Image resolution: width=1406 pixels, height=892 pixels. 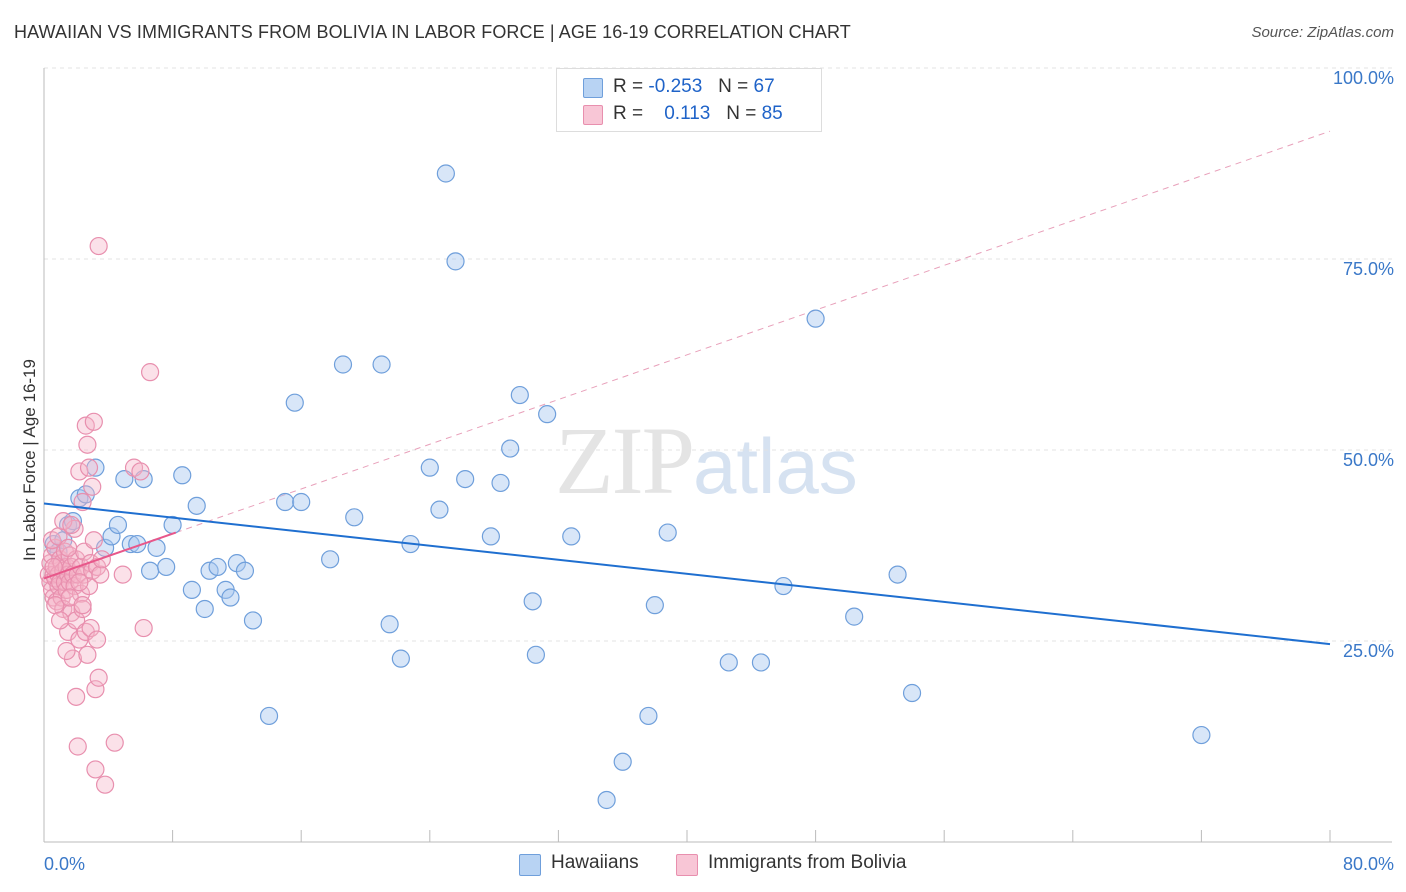 I want to click on y-tick-label: 75.0%, so click(x=1368, y=269).